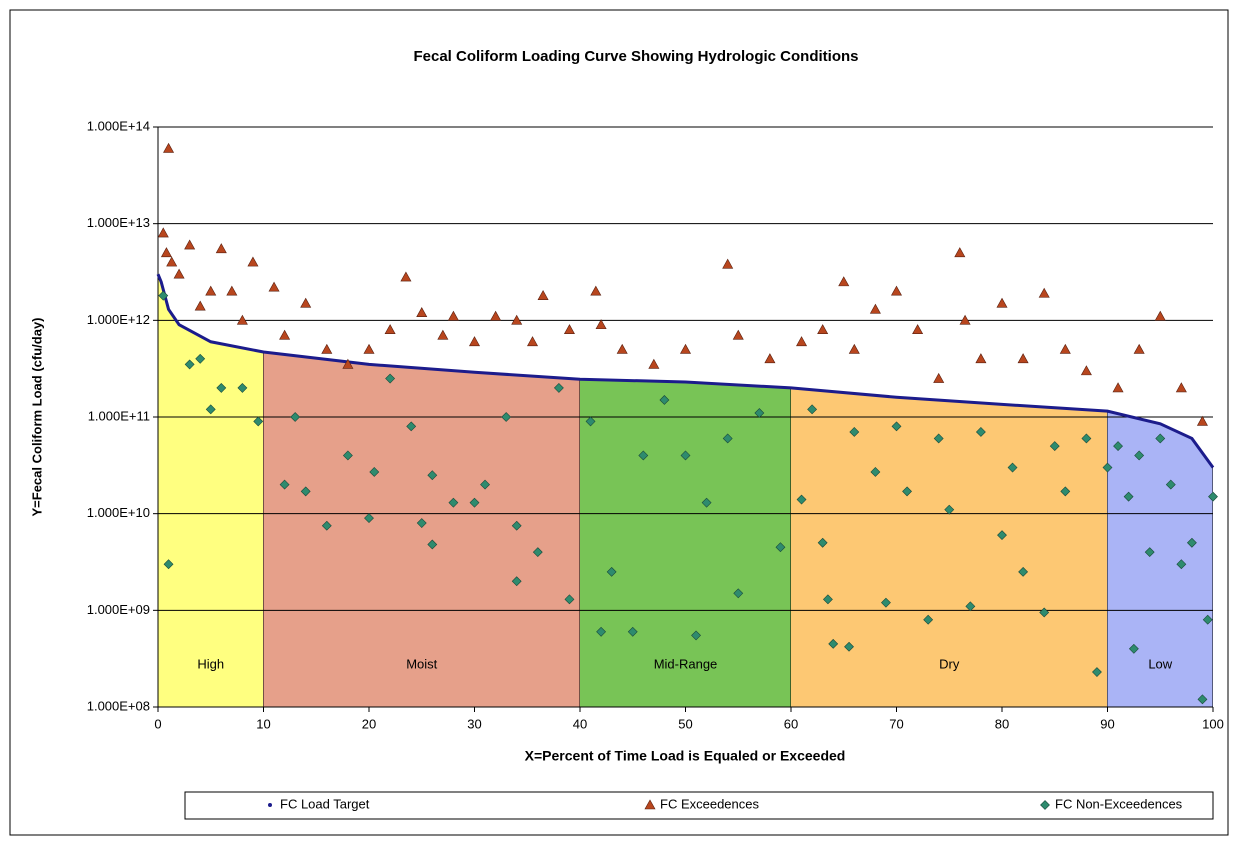  I want to click on region-label: Moist, so click(421, 663).